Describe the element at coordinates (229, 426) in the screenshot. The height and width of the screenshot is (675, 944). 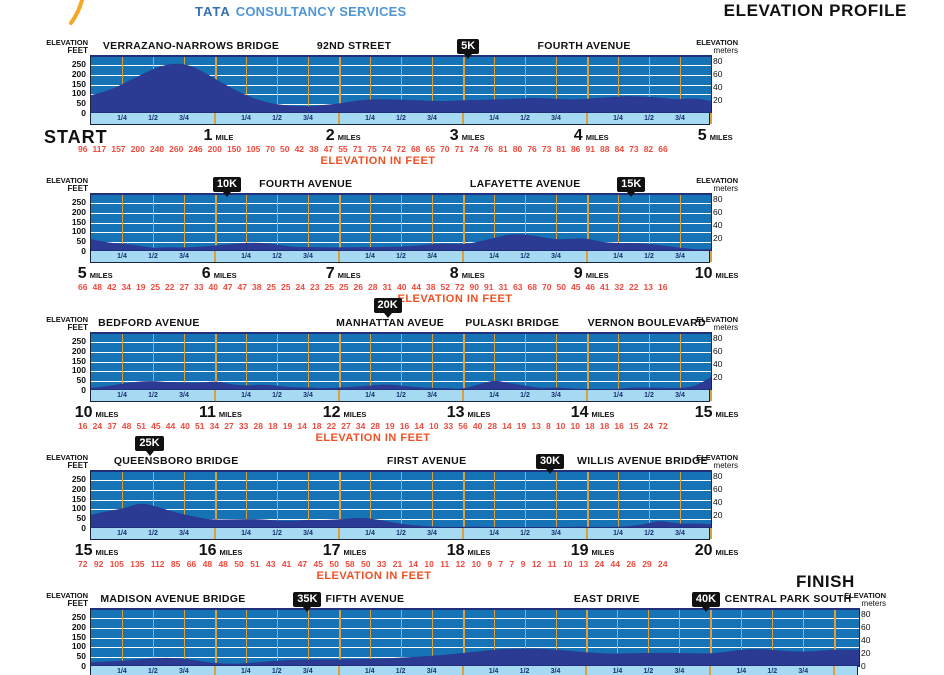
I see `elevation-value: 27` at that location.